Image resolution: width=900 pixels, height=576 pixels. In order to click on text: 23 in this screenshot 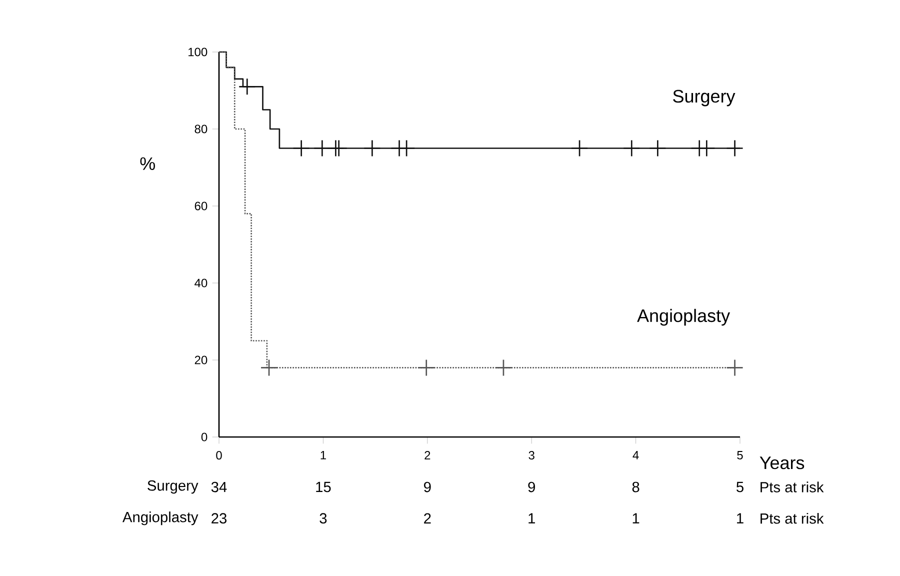, I will do `click(219, 518)`.